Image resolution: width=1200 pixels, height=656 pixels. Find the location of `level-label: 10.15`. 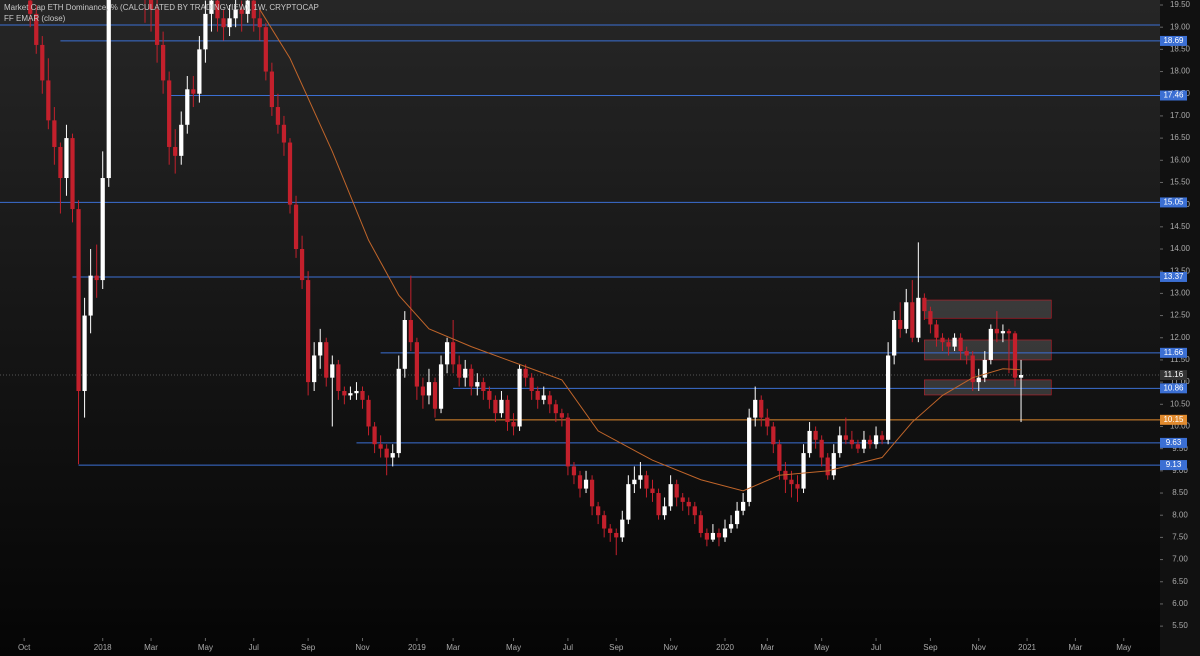

level-label: 10.15 is located at coordinates (1173, 419).